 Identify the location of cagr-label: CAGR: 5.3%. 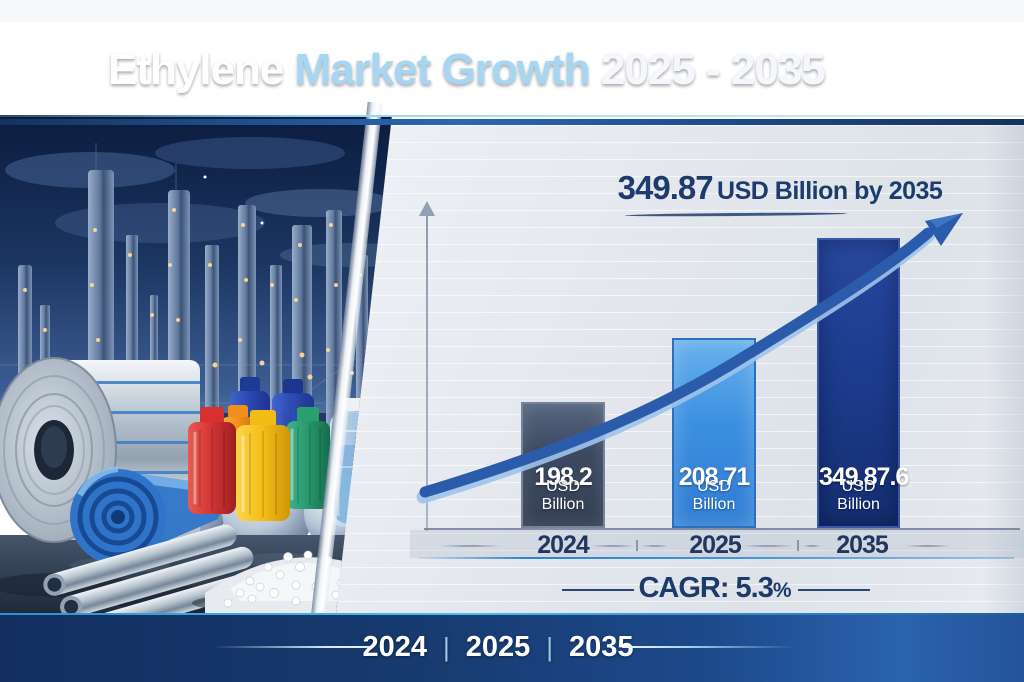
(715, 588).